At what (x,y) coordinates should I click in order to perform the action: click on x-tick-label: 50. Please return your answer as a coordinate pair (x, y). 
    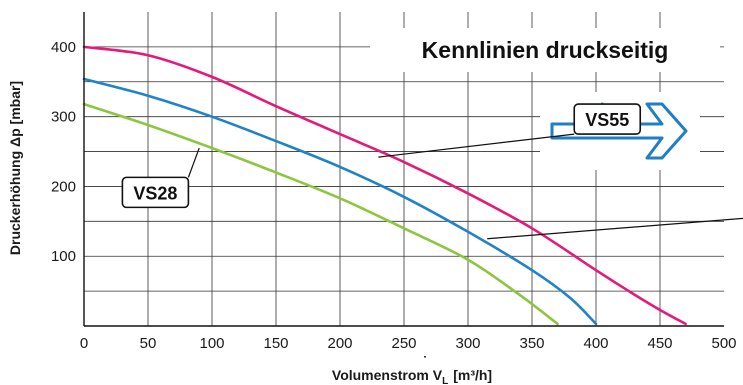
    Looking at the image, I should click on (148, 343).